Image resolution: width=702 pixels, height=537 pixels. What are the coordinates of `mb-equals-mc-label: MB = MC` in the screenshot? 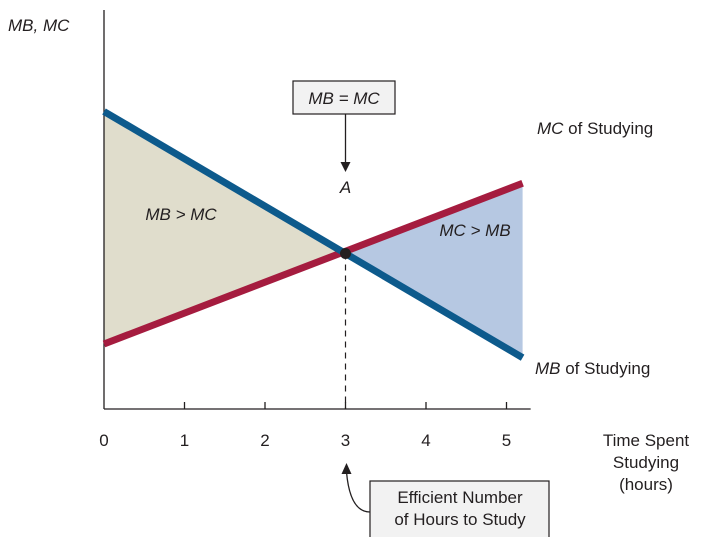 It's located at (344, 98).